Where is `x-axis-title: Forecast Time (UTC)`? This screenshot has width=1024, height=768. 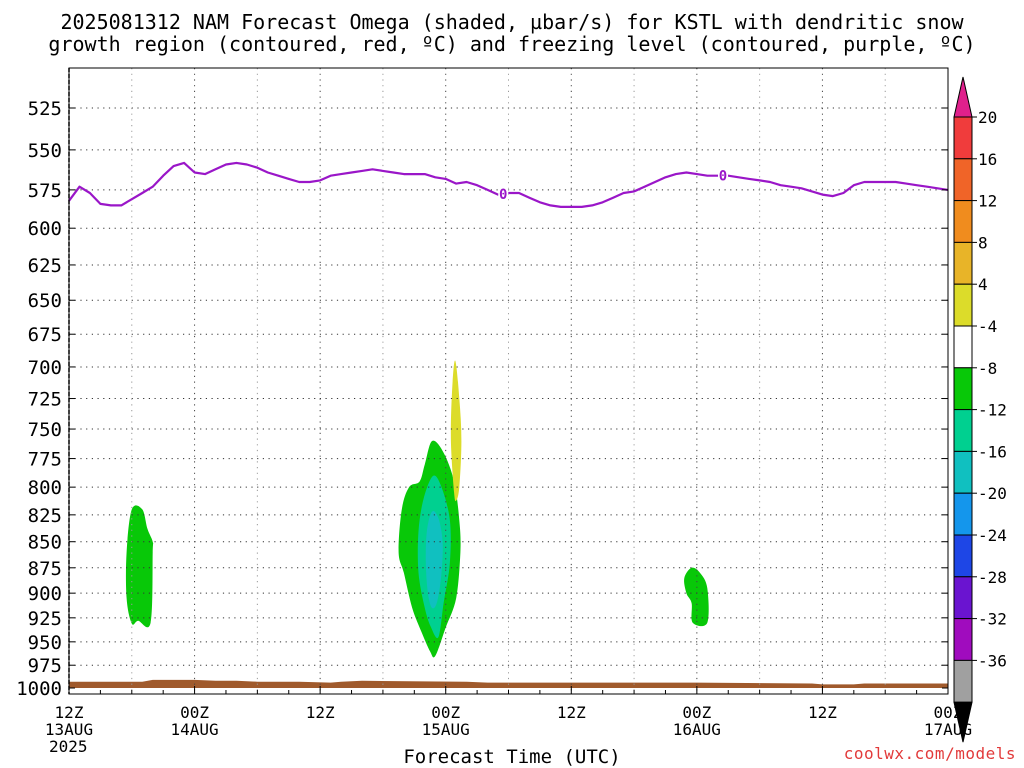
x-axis-title: Forecast Time (UTC) is located at coordinates (512, 757).